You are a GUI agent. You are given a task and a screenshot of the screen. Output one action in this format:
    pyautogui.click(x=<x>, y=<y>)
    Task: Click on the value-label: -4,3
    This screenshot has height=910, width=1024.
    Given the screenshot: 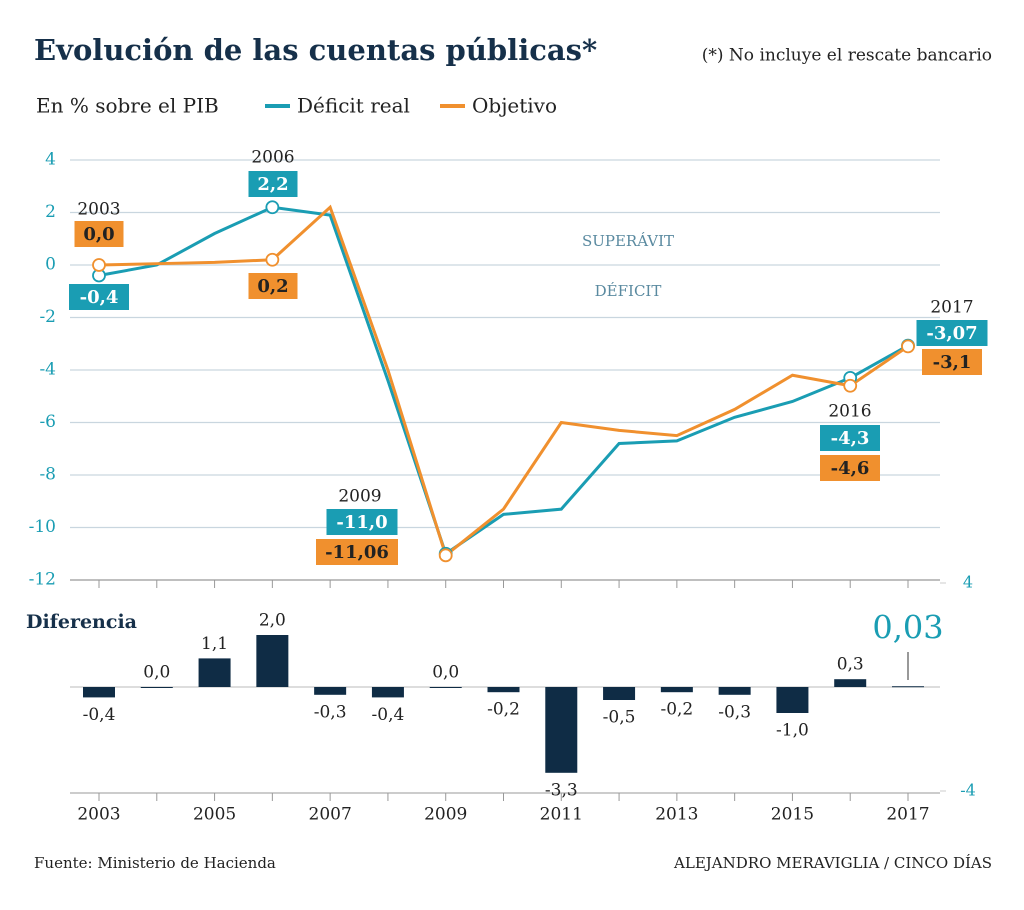 What is the action you would take?
    pyautogui.click(x=850, y=438)
    